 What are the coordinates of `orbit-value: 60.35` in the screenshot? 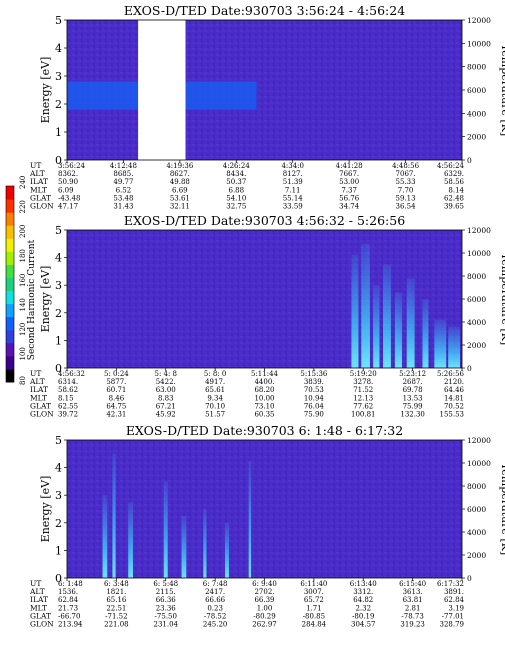 It's located at (264, 415).